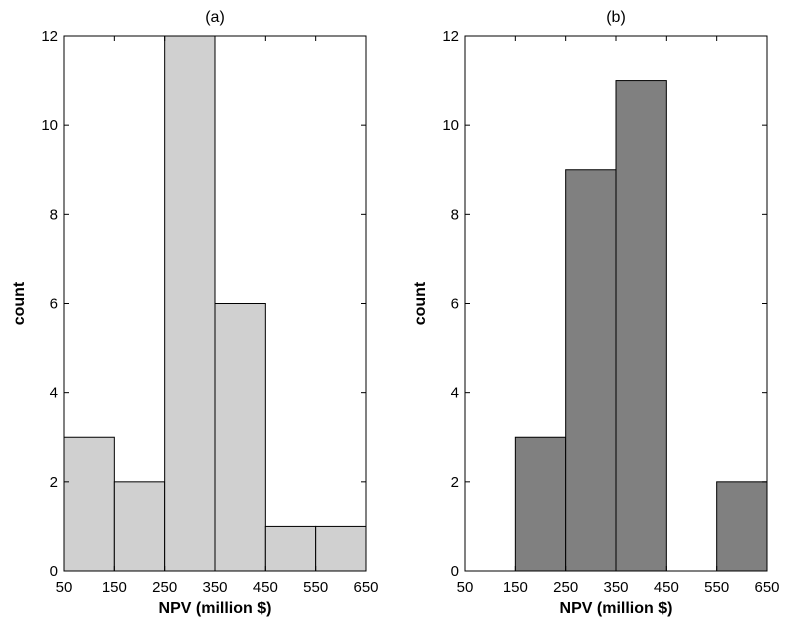 The height and width of the screenshot is (627, 785). Describe the element at coordinates (19, 303) in the screenshot. I see `panel-a-y-axis-label: count` at that location.